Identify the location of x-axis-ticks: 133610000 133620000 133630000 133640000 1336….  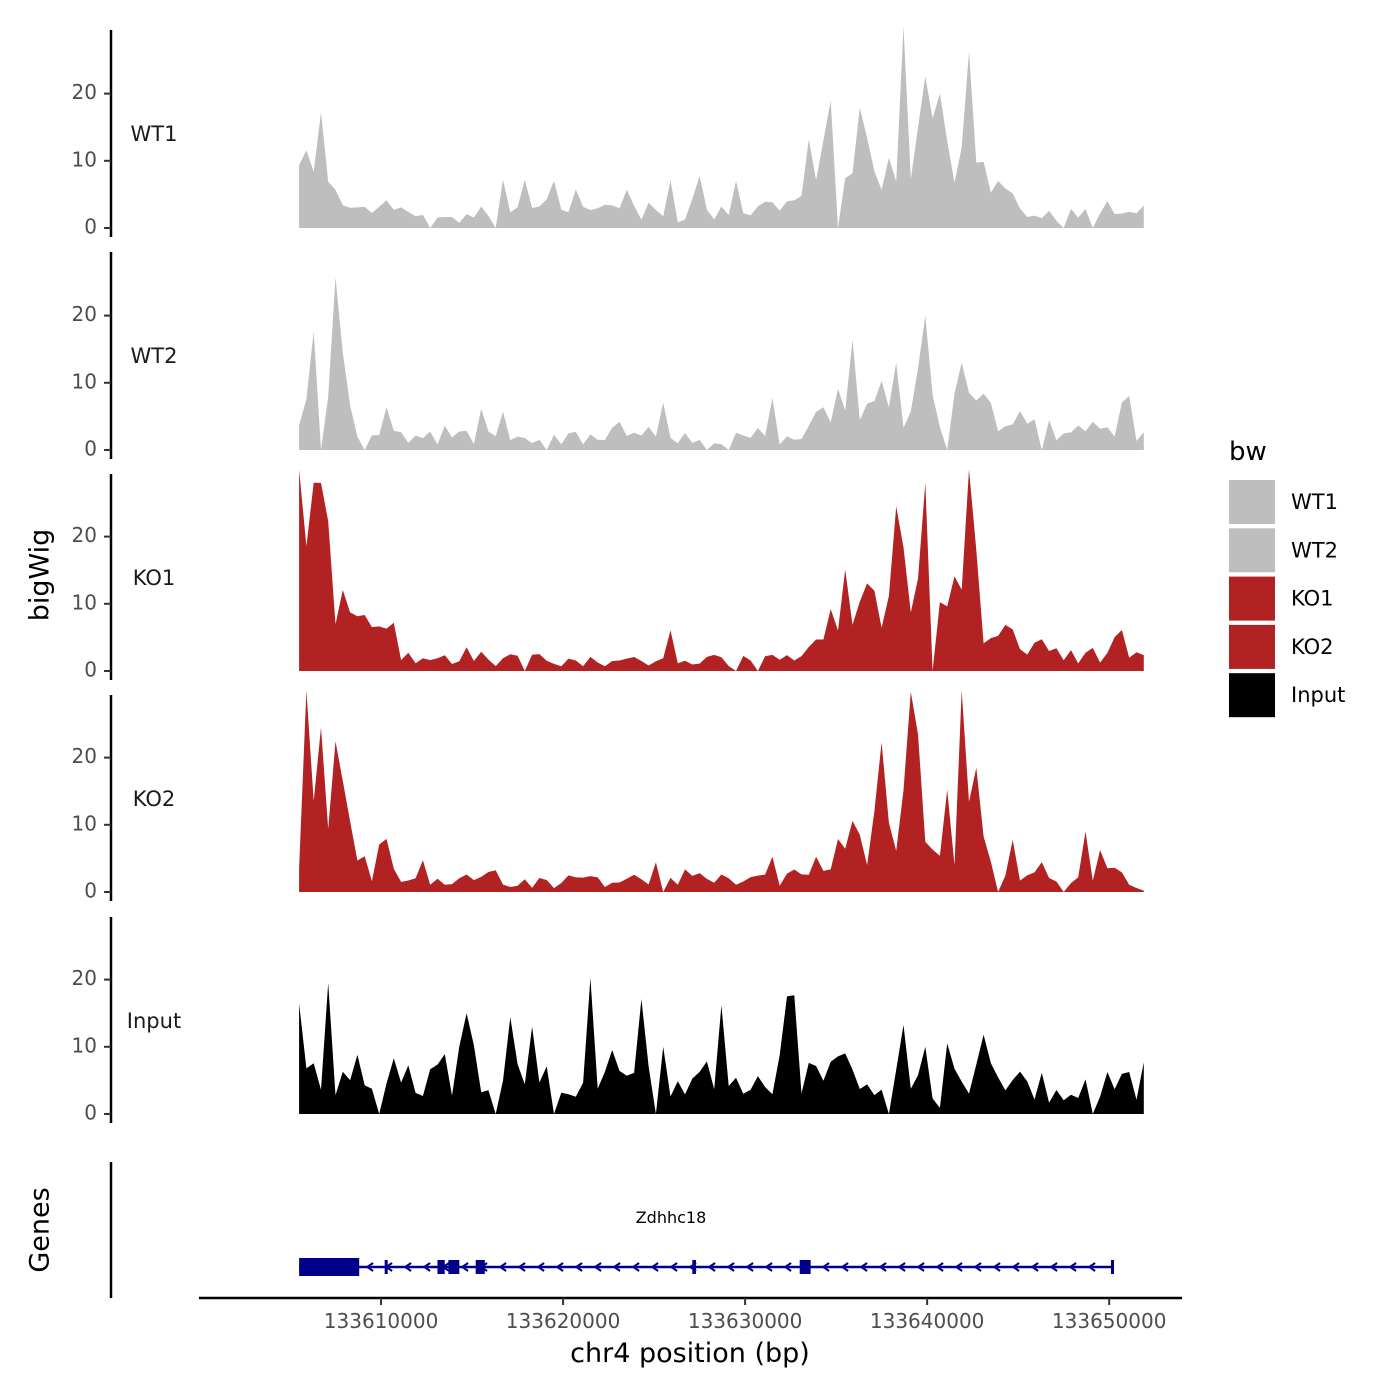
(745, 1315).